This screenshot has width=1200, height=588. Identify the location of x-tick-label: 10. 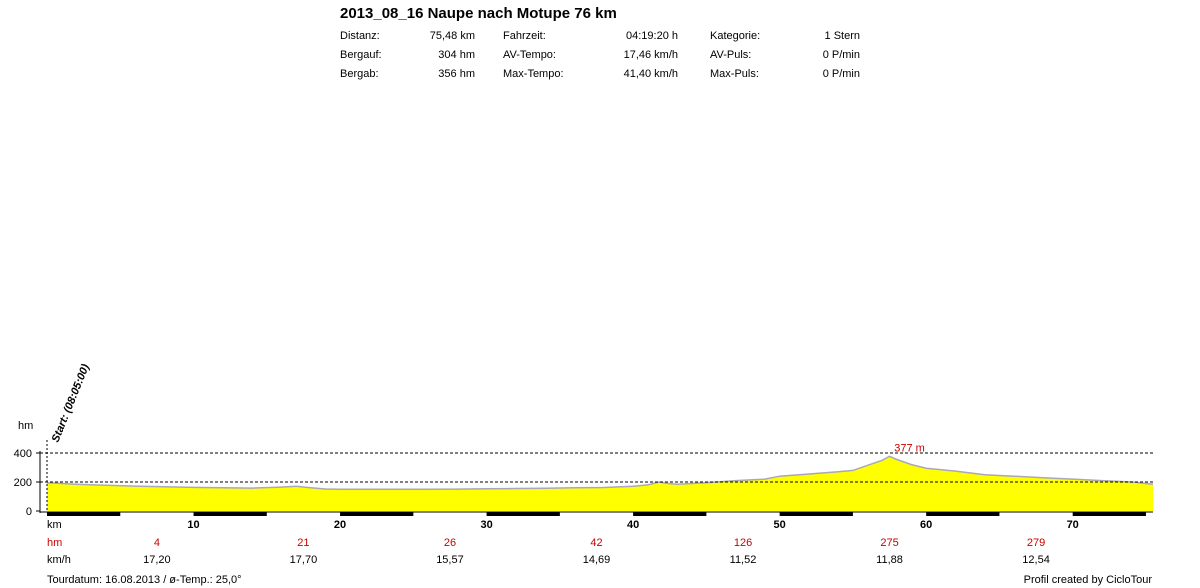
(193, 525).